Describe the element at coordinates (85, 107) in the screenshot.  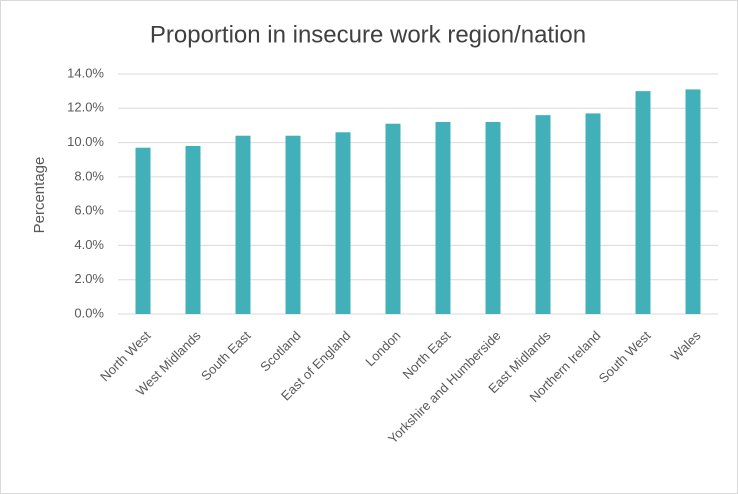
I see `y-tick-label: 12.0%` at that location.